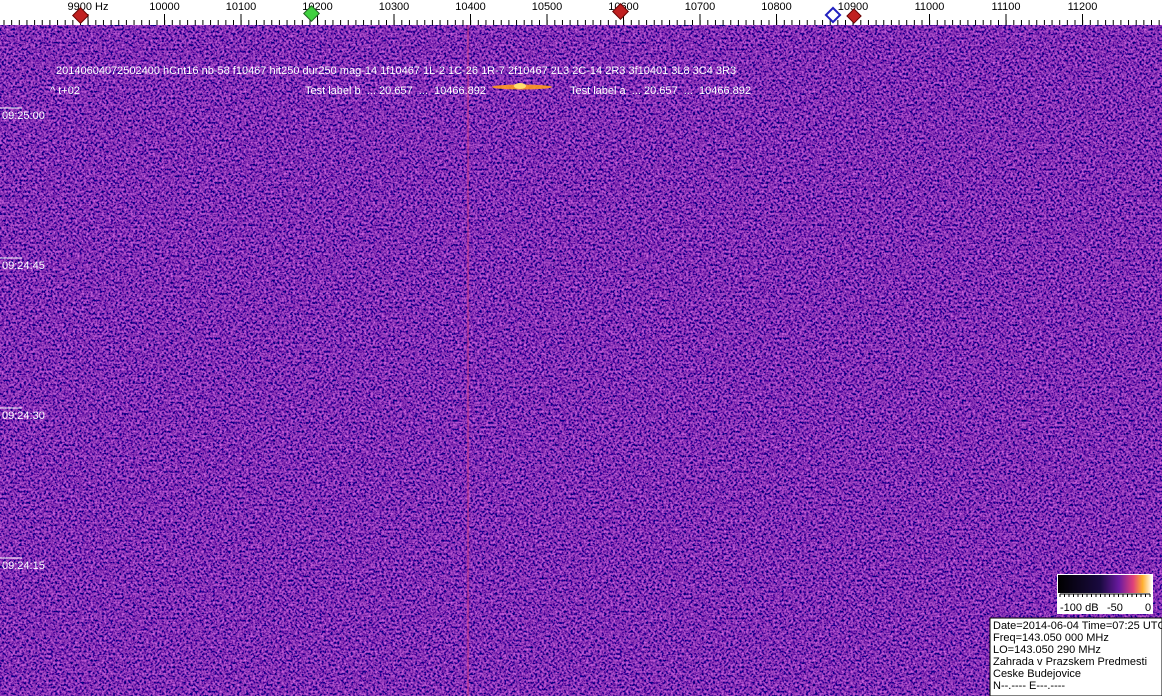  I want to click on frequency-label: 10700, so click(700, 7).